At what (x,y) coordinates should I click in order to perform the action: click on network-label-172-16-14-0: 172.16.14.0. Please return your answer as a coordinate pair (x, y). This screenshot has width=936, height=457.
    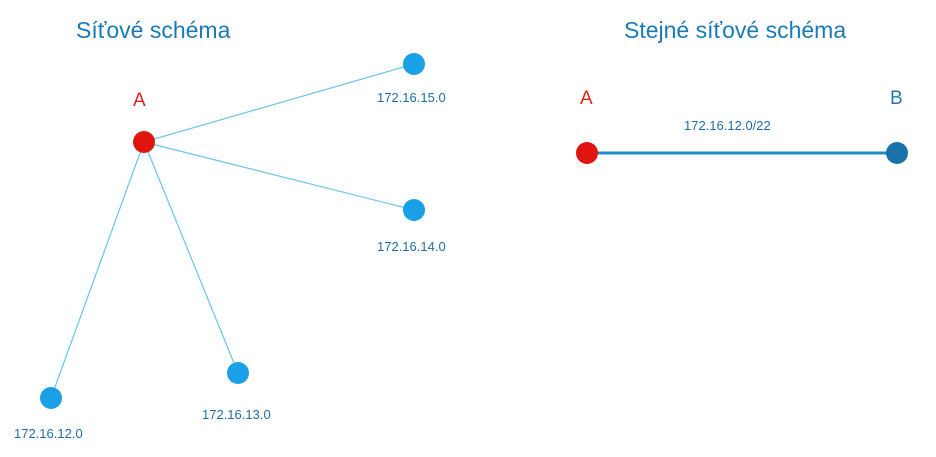
    Looking at the image, I should click on (411, 246).